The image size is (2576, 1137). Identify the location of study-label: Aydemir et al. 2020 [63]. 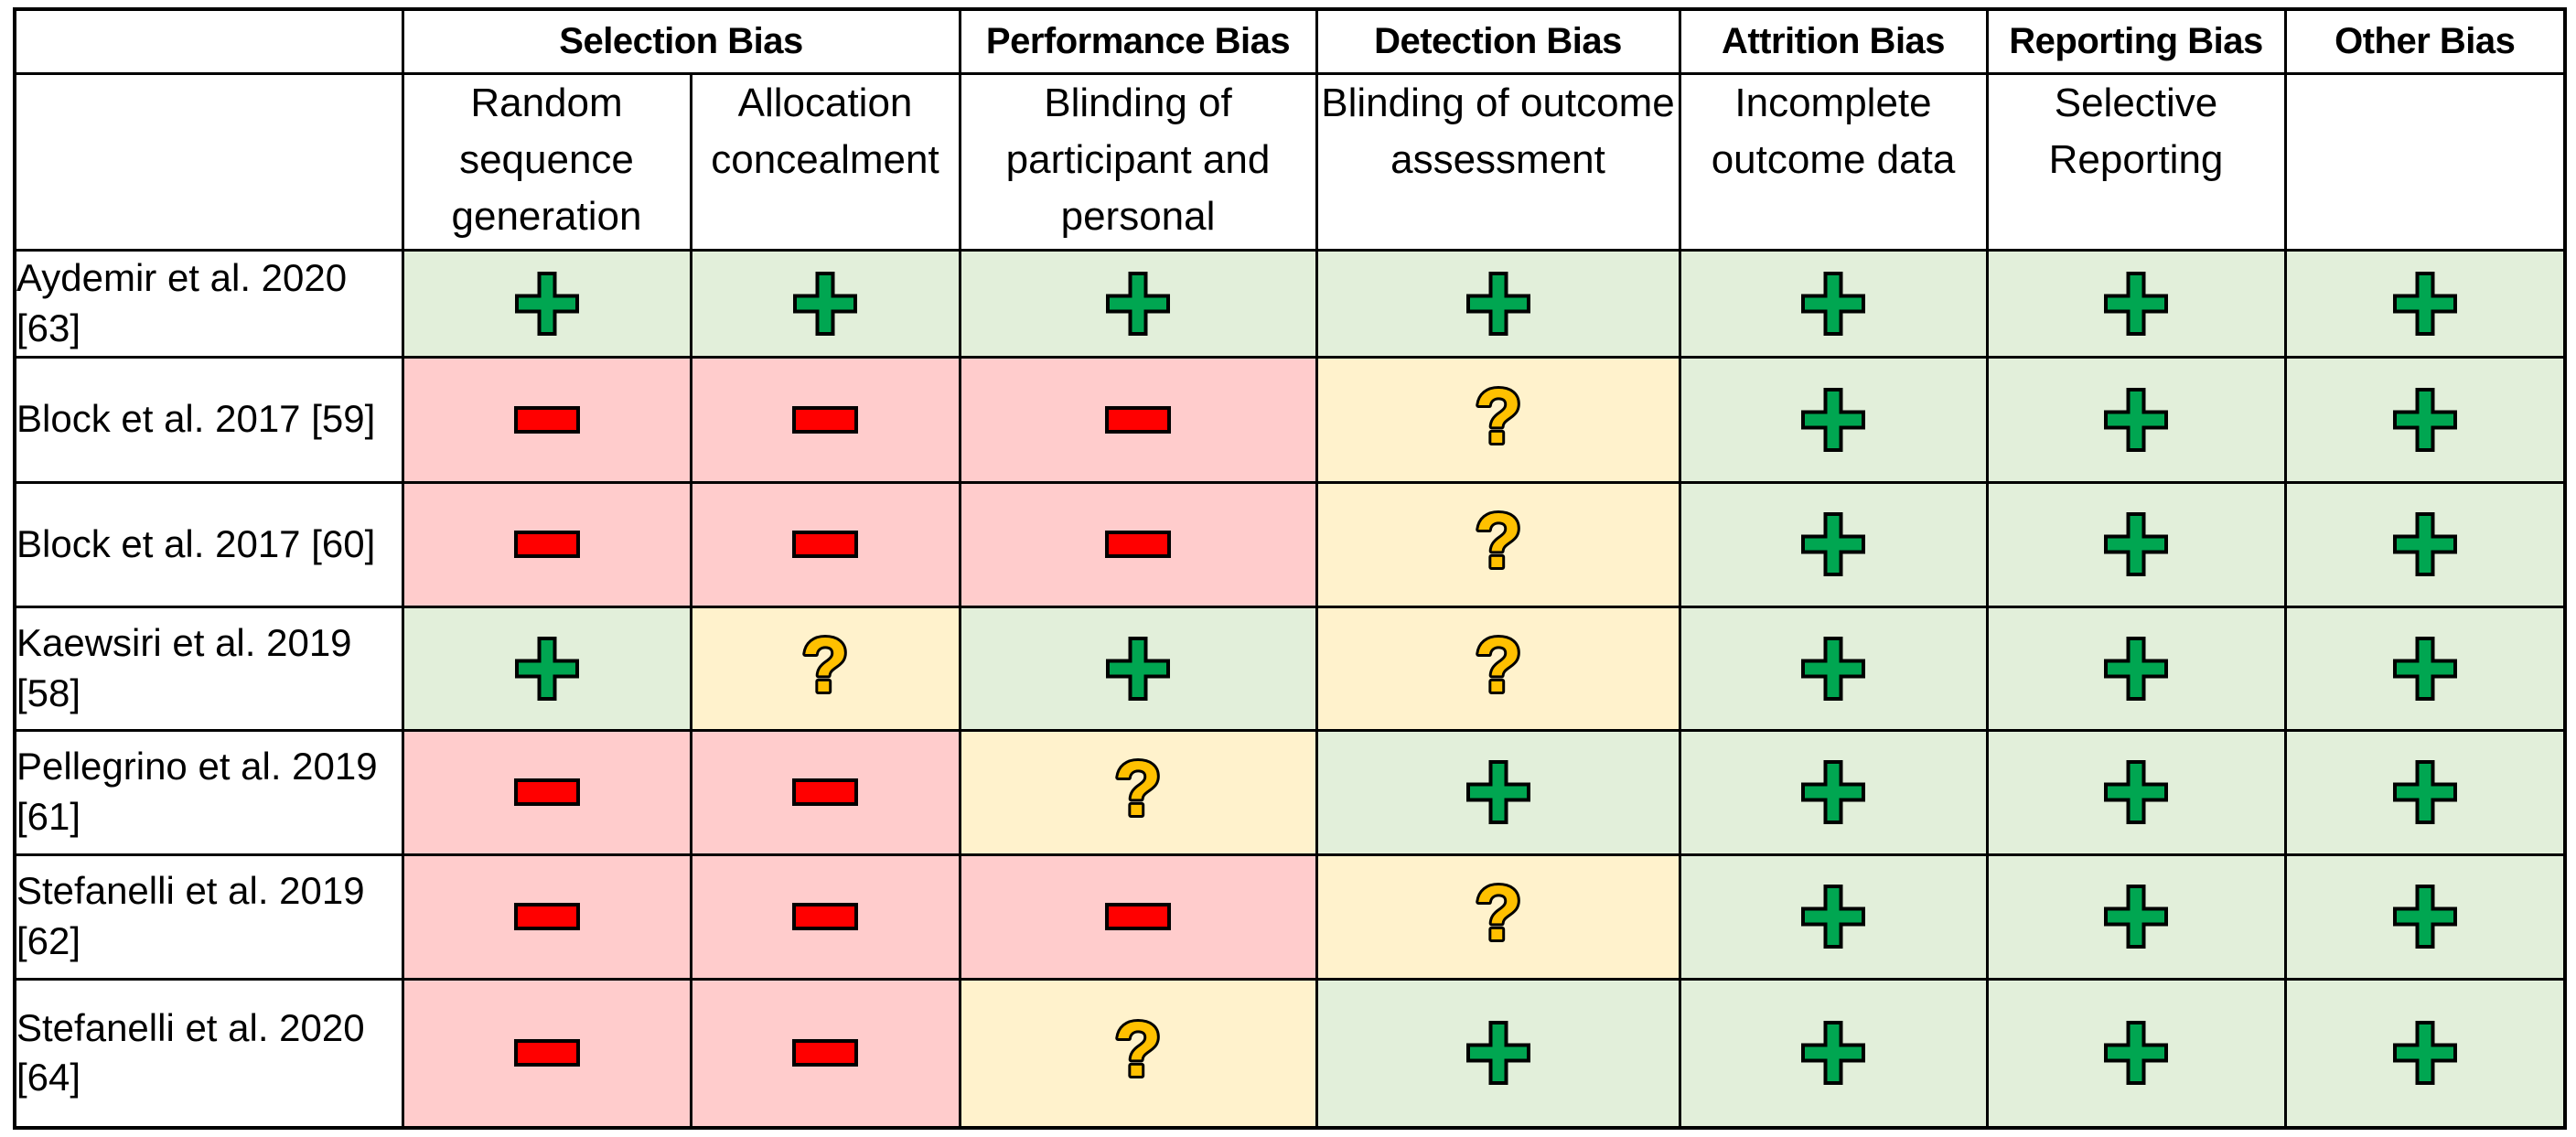
(208, 303).